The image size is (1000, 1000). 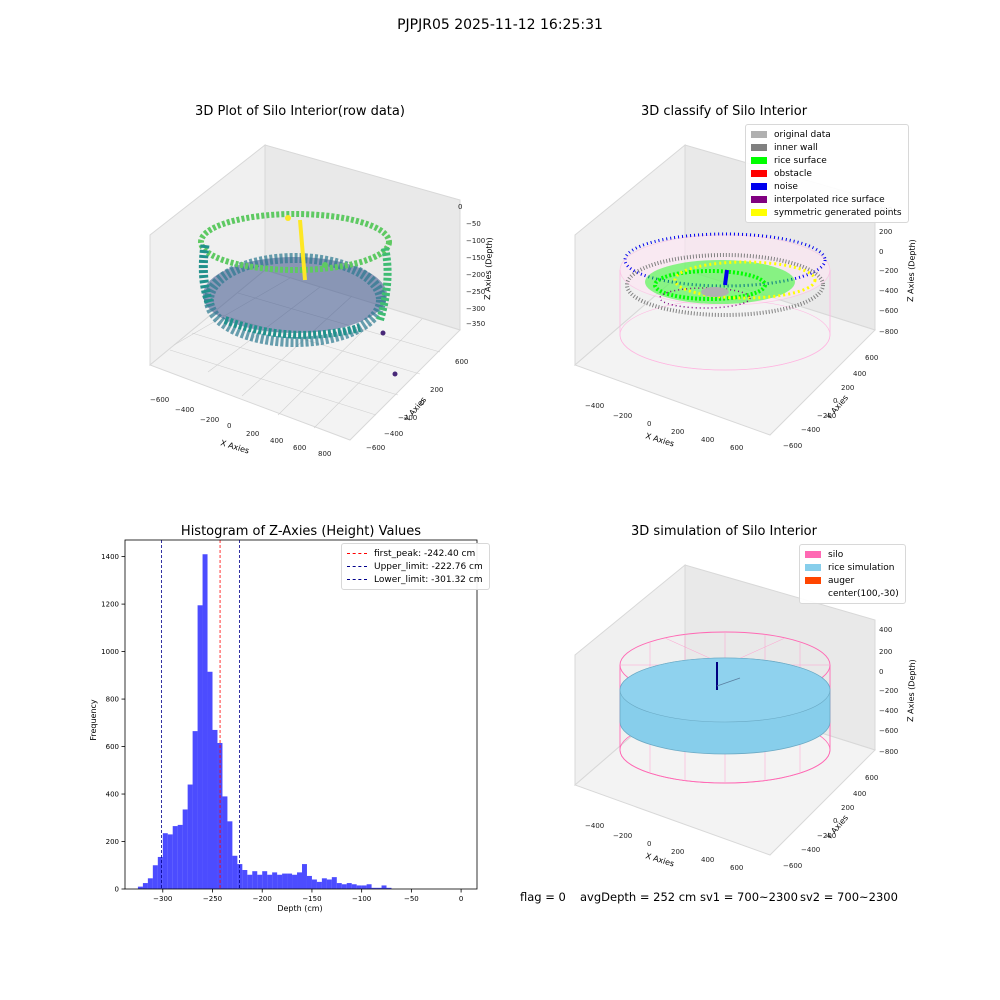 I want to click on histogram-ylabel: Frequency, so click(x=93, y=720).